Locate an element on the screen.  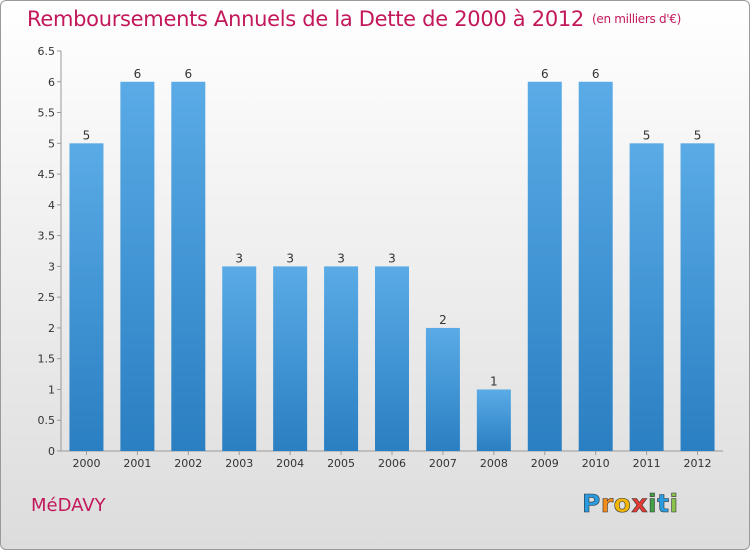
y-tick-label: 2 is located at coordinates (51, 328).